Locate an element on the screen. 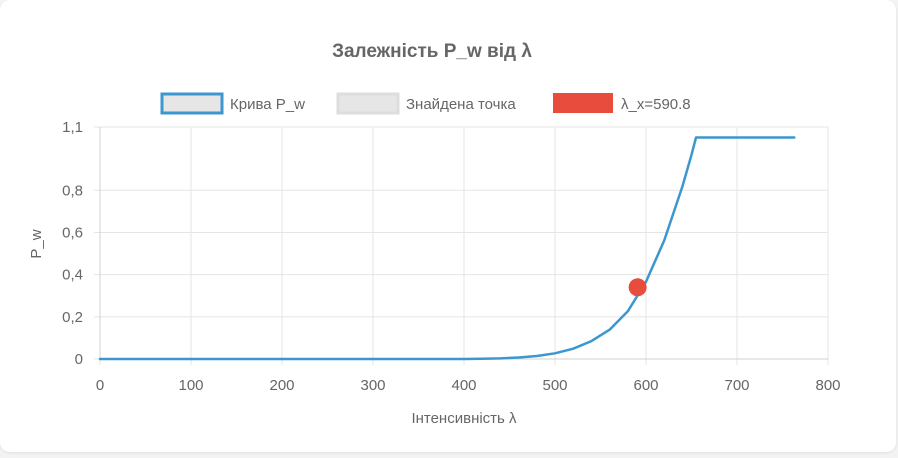 The height and width of the screenshot is (458, 898). y-tick-label: 0,8 is located at coordinates (72, 190).